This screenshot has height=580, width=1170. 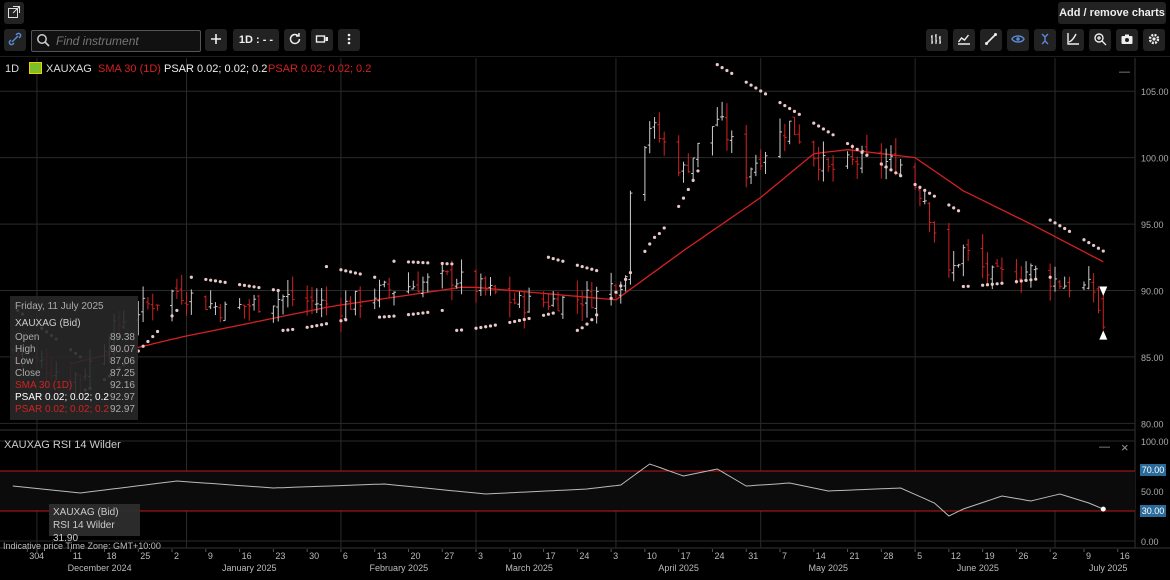 I want to click on more-options-button, so click(x=349, y=40).